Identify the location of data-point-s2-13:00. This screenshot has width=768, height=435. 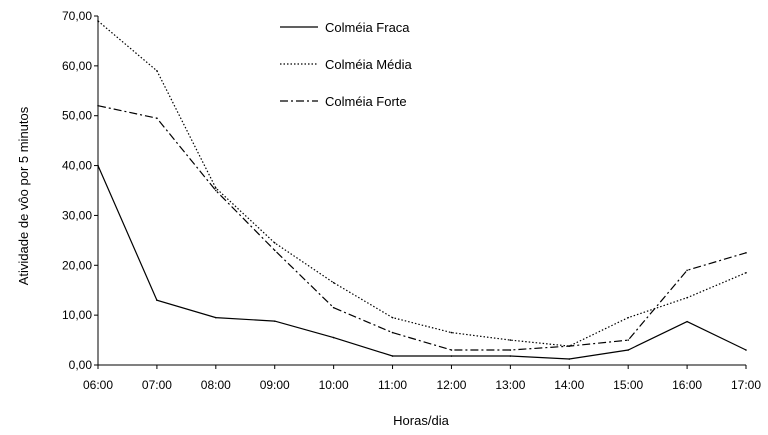
(510, 340).